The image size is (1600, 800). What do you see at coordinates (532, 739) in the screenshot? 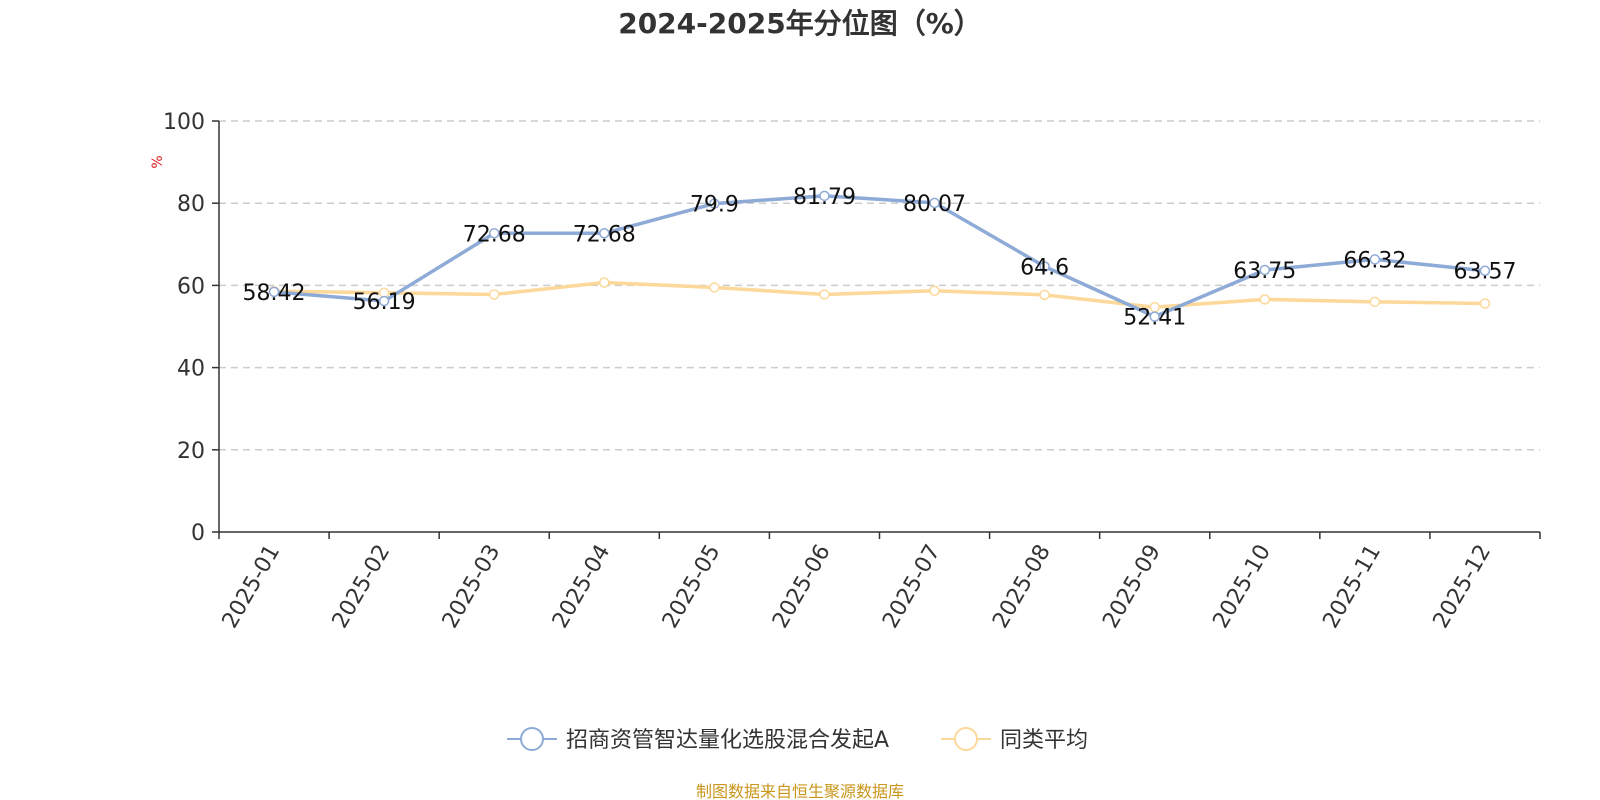
I see `legend-fund-circle-icon` at bounding box center [532, 739].